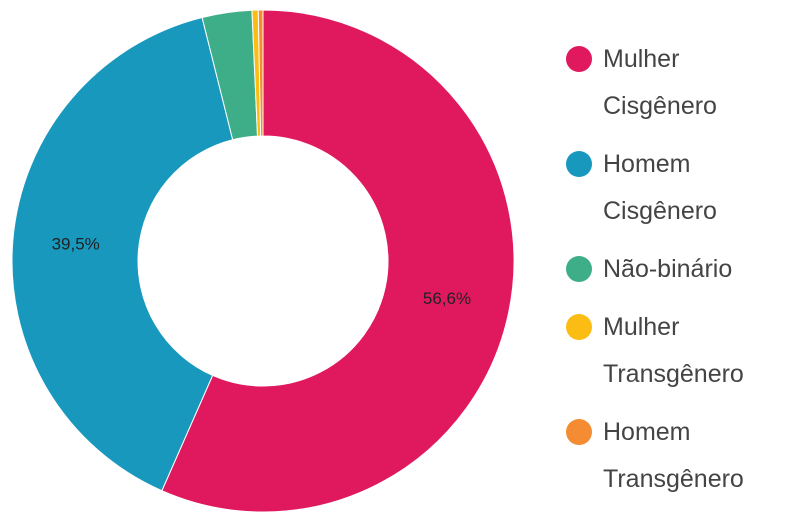 Image resolution: width=807 pixels, height=514 pixels. Describe the element at coordinates (76, 244) in the screenshot. I see `value-label: 39,5%` at that location.